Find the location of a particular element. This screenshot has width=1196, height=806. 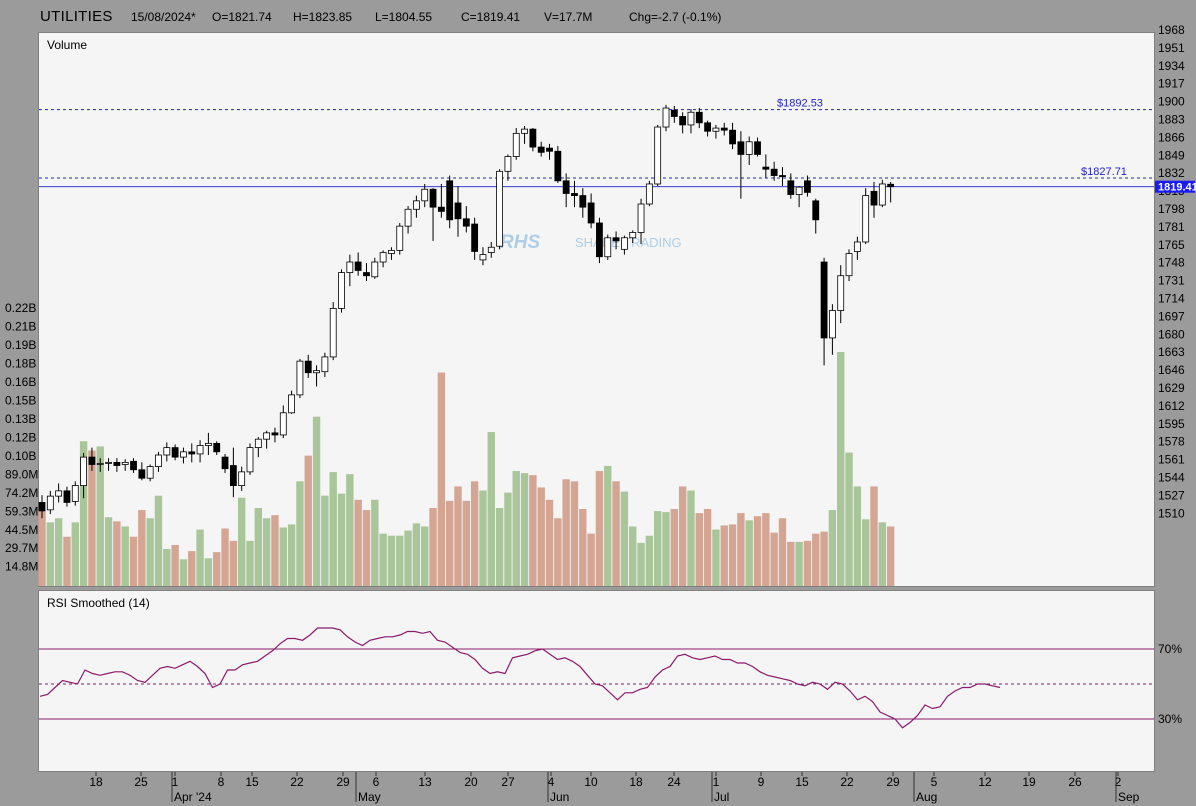

price-tick-label: 1798 is located at coordinates (1171, 209).